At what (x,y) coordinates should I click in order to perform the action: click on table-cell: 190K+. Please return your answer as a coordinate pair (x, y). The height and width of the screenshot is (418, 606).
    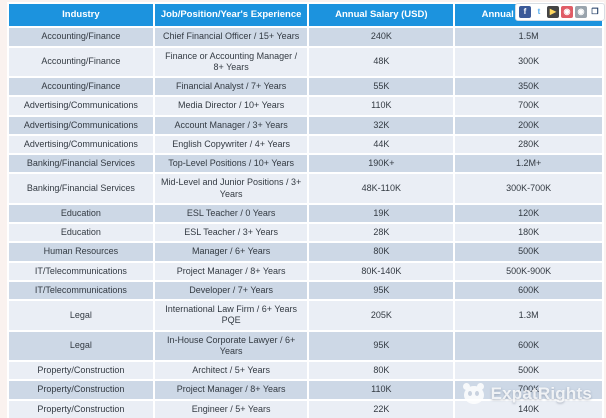
    Looking at the image, I should click on (381, 164).